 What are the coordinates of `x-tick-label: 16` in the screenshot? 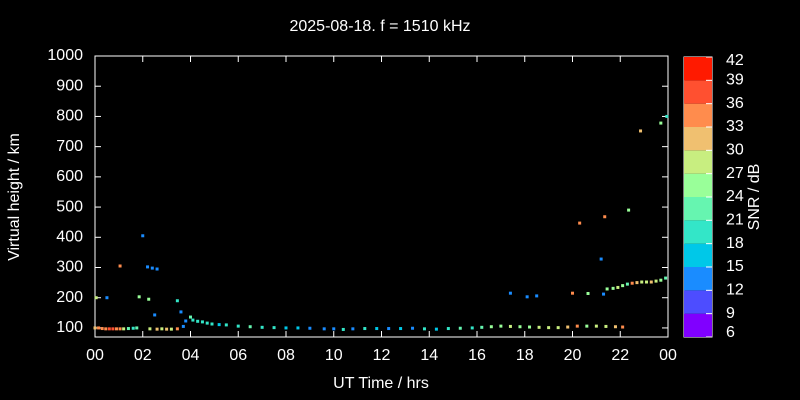 It's located at (477, 355).